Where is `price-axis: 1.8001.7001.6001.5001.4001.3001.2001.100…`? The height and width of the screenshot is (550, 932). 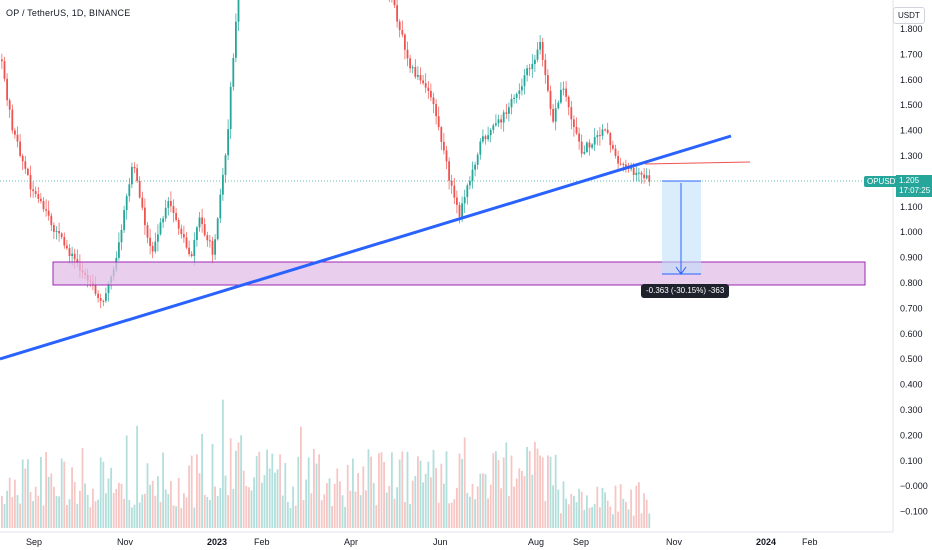
price-axis: 1.8001.7001.6001.5001.4001.3001.2001.100… is located at coordinates (914, 270).